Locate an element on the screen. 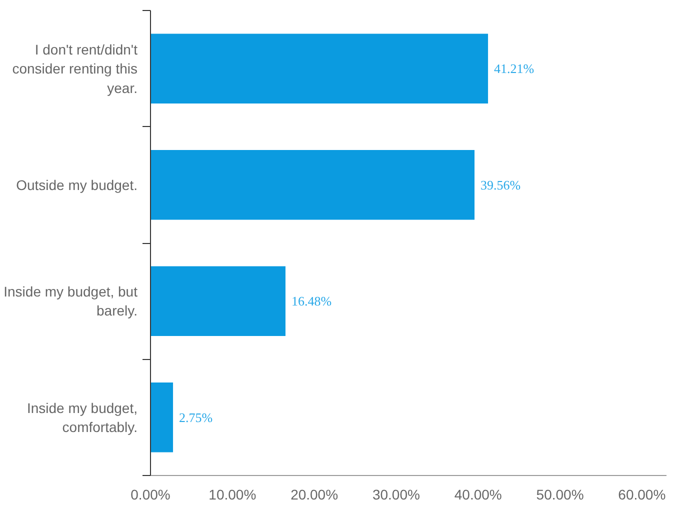 The width and height of the screenshot is (676, 505). x-tick-label: 50.00% is located at coordinates (560, 494).